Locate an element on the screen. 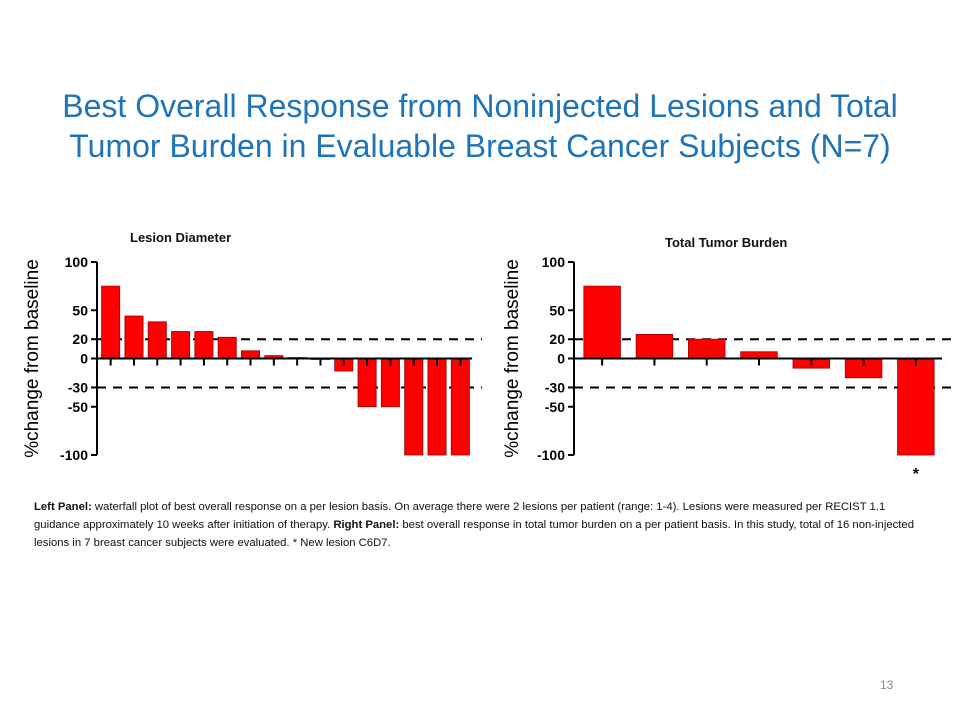 This screenshot has height=720, width=960. bar-annotation: * is located at coordinates (916, 474).